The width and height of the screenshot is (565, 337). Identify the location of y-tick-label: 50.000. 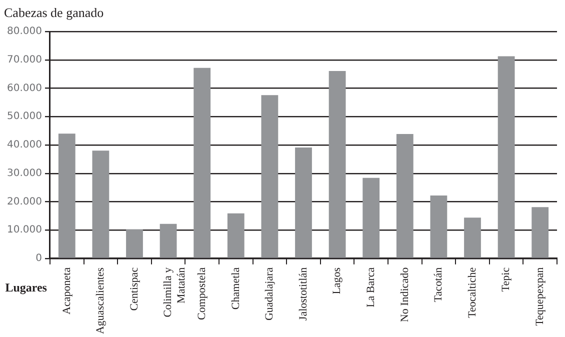
(24, 116).